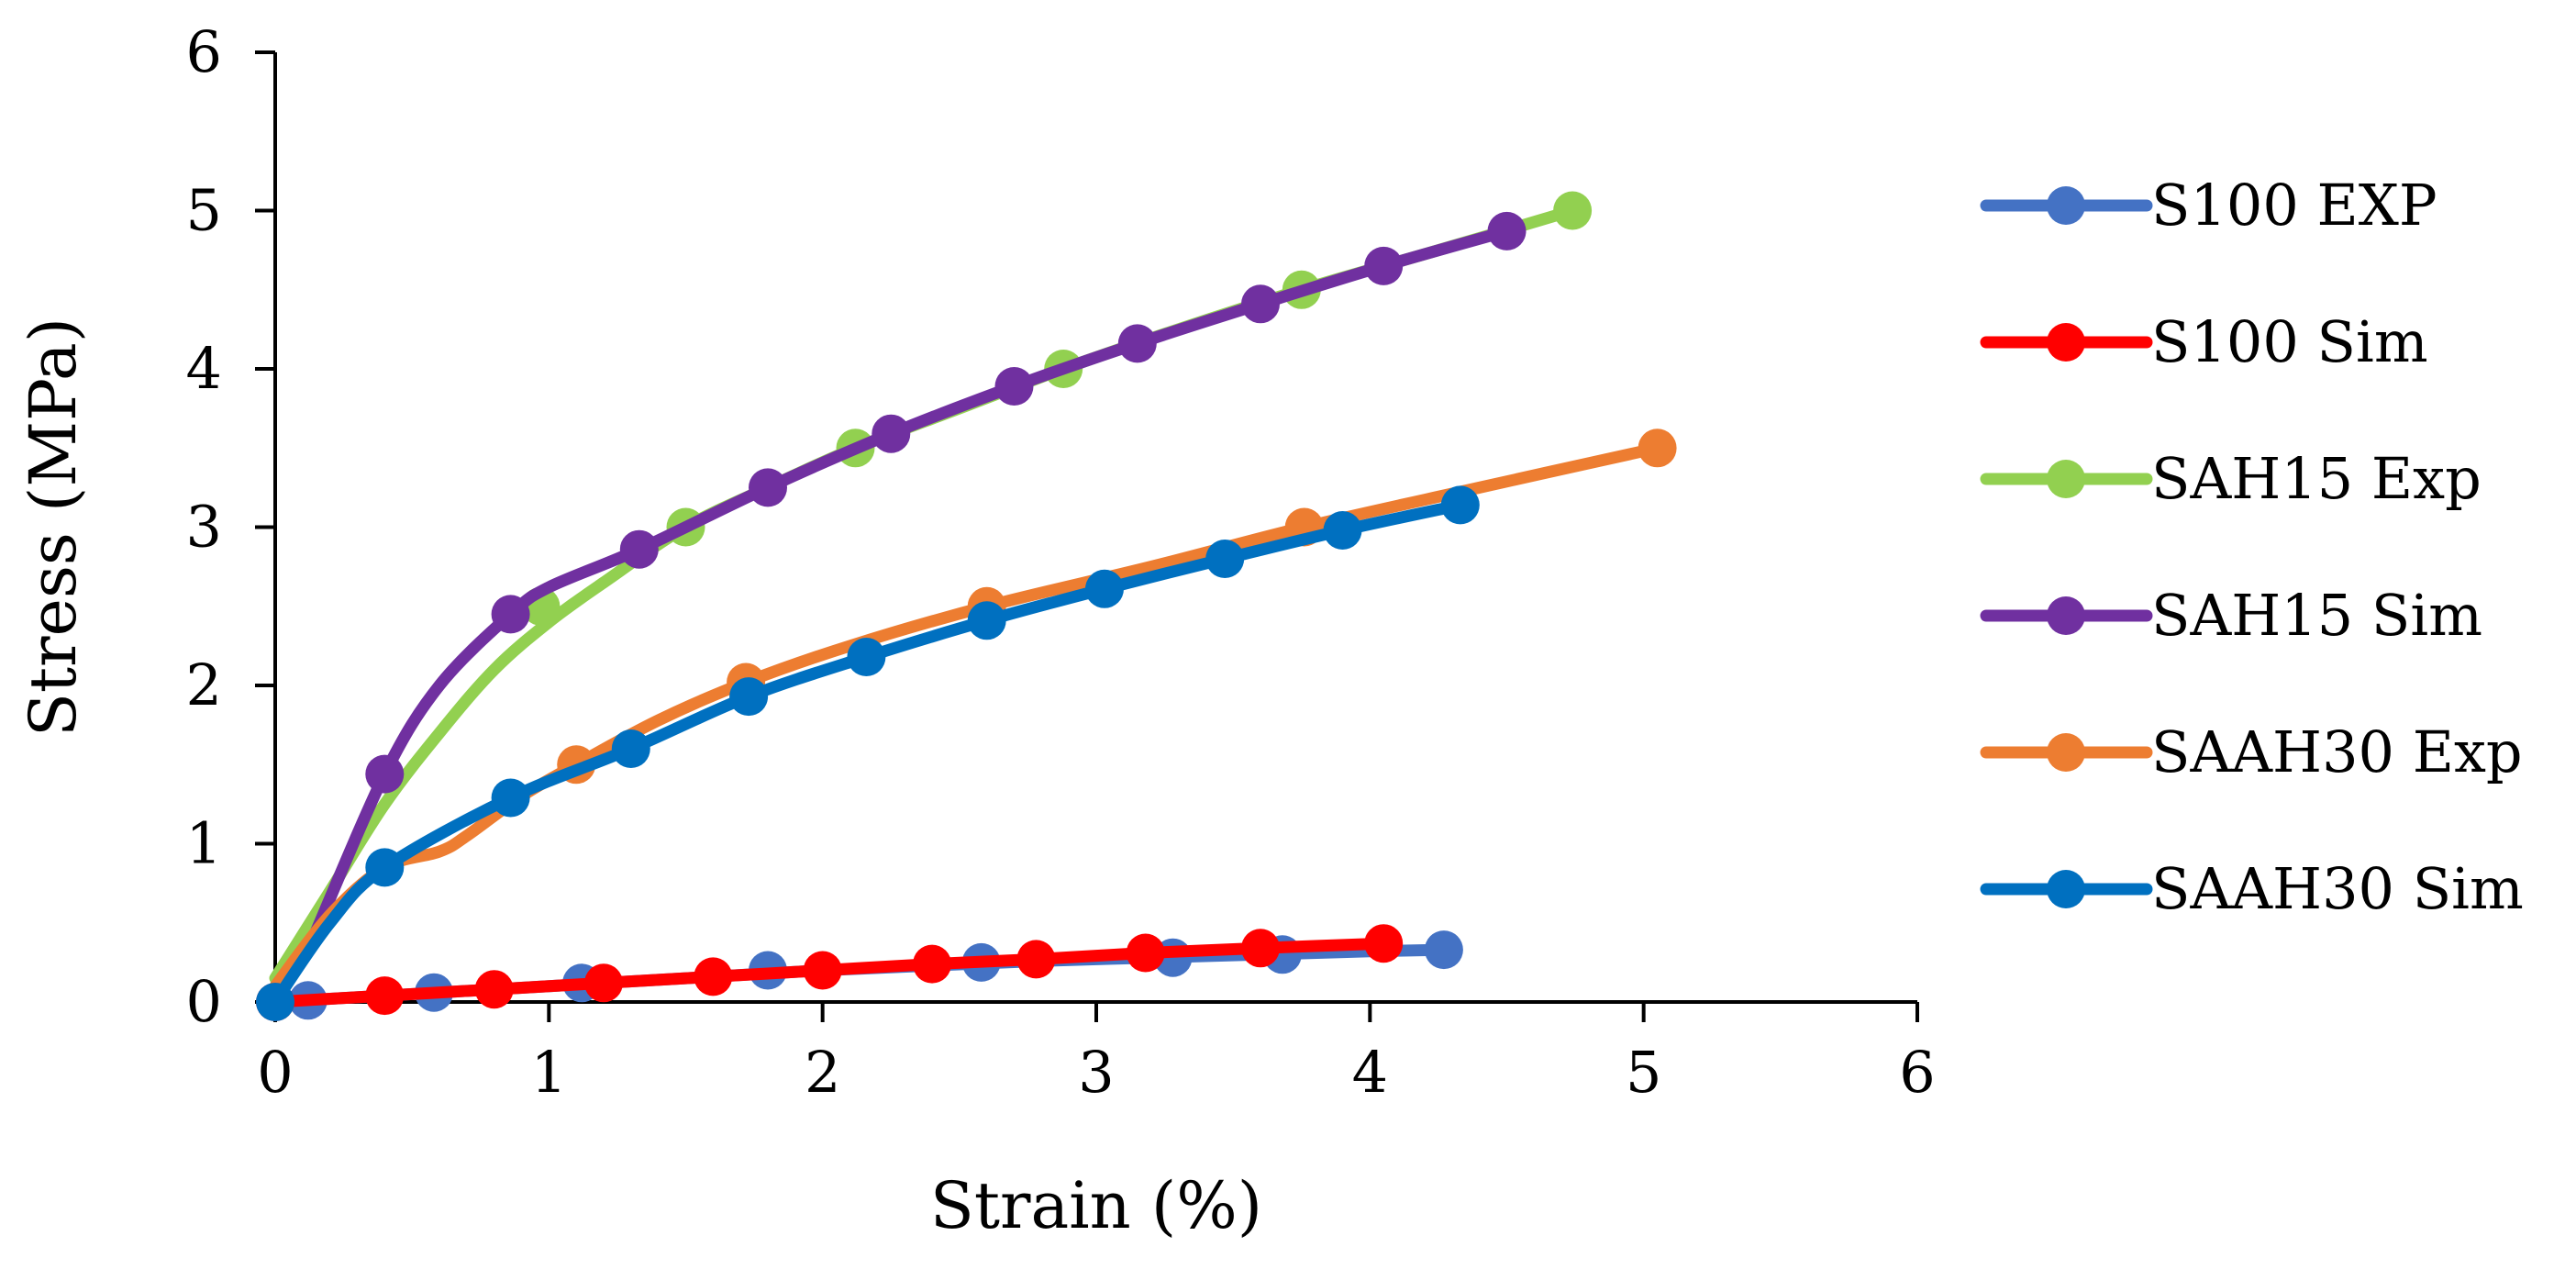 Image resolution: width=2576 pixels, height=1269 pixels. Describe the element at coordinates (204, 684) in the screenshot. I see `y-tick-label: 2` at that location.